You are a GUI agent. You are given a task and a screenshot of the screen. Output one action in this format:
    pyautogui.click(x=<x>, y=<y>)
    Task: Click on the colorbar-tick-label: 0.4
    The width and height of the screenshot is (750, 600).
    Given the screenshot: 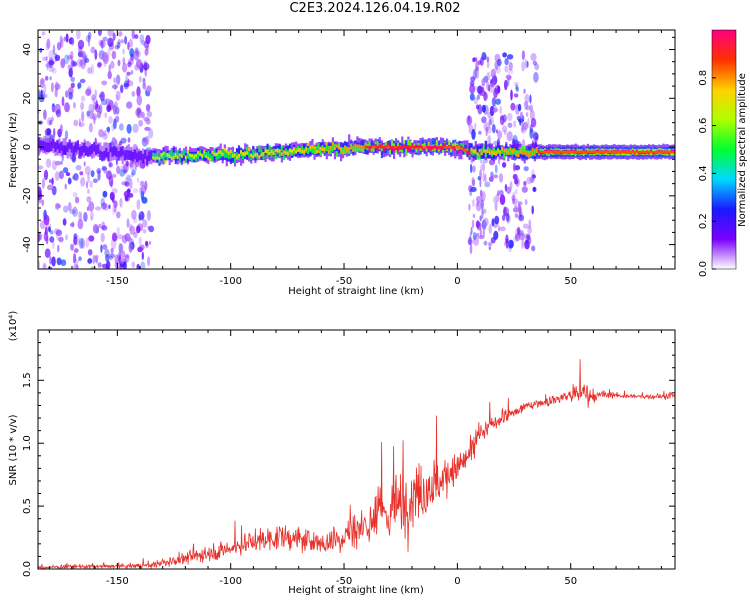 What is the action you would take?
    pyautogui.click(x=703, y=173)
    